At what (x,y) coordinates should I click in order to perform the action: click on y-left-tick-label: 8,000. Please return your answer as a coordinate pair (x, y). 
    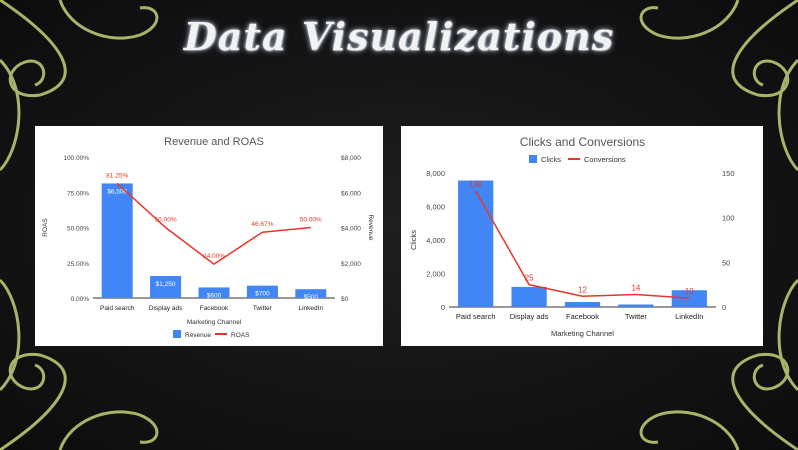
    Looking at the image, I should click on (435, 173).